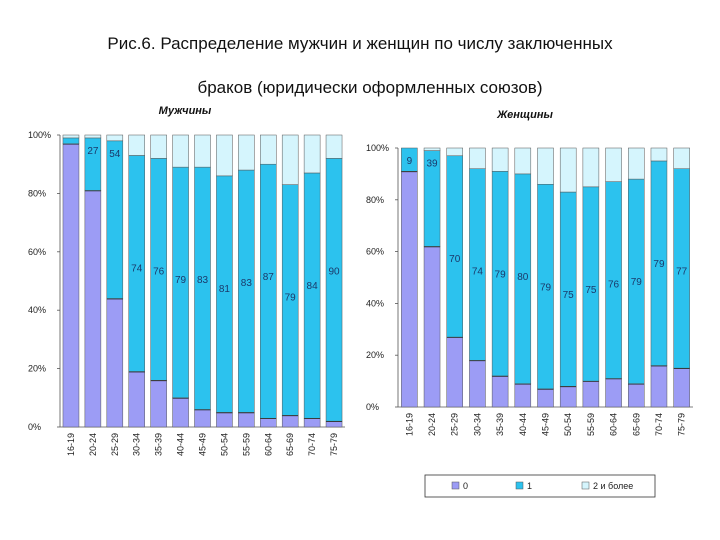  Describe the element at coordinates (71, 141) in the screenshot. I see `men-bar-16-19-s1` at that location.